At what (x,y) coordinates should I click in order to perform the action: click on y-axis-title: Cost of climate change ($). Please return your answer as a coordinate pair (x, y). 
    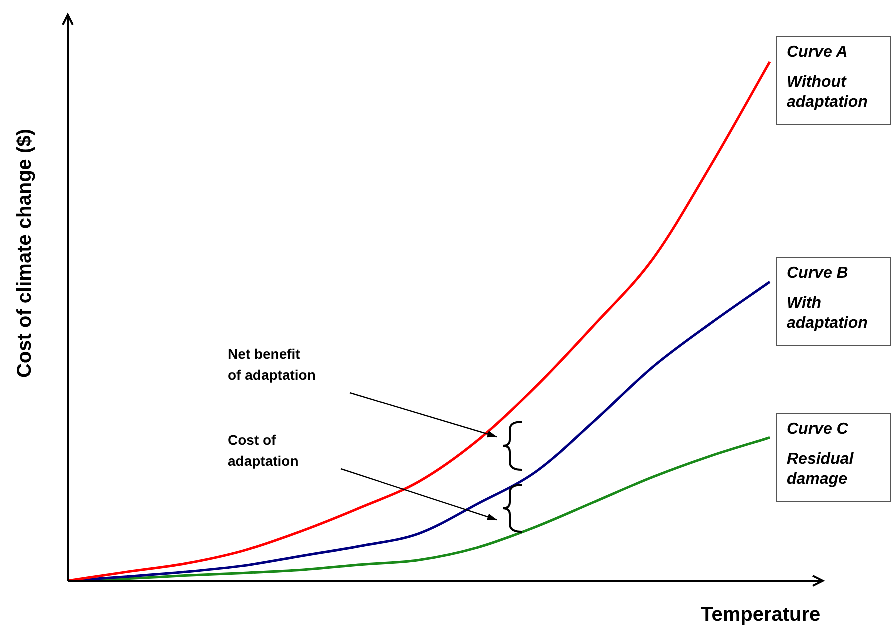
    Looking at the image, I should click on (25, 253).